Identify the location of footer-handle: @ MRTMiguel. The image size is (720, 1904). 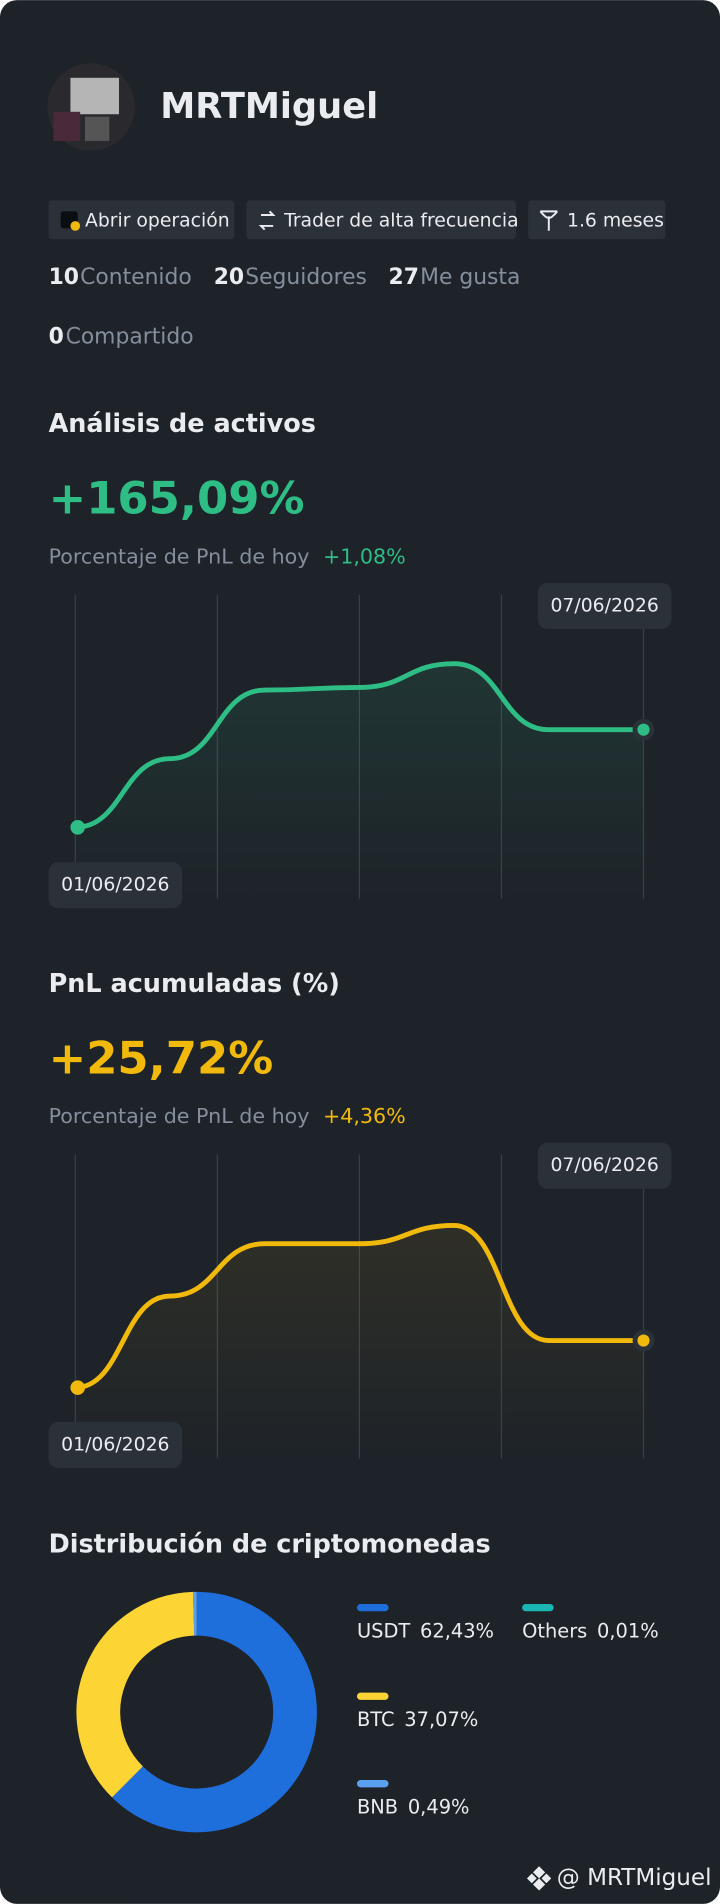
(634, 1878).